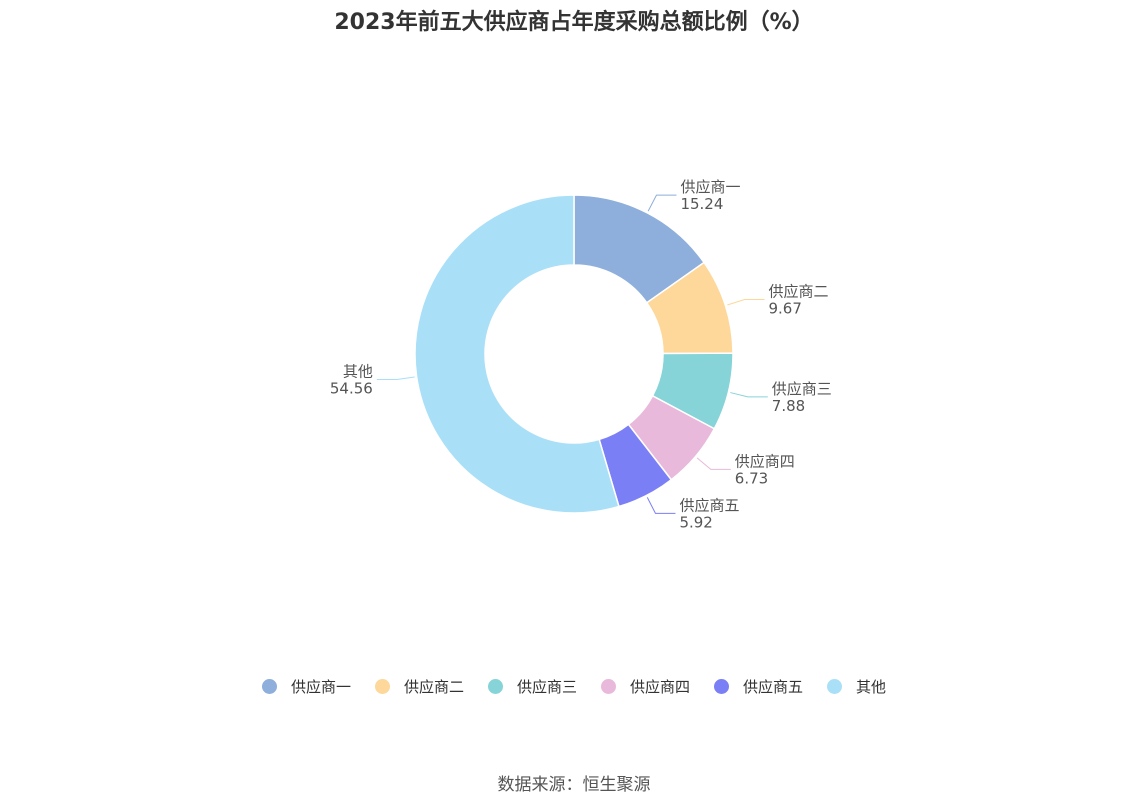  What do you see at coordinates (709, 505) in the screenshot?
I see `slice-category-label-5: 供应商五` at bounding box center [709, 505].